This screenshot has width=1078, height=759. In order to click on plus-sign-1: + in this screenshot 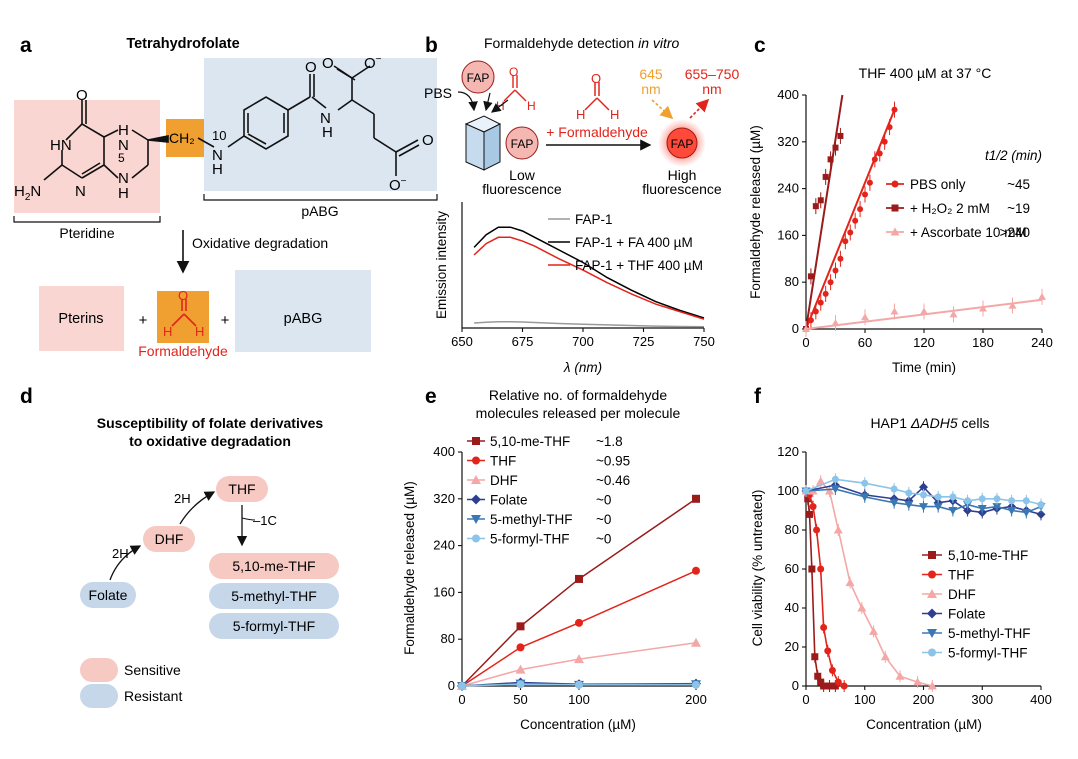, I will do `click(143, 320)`.